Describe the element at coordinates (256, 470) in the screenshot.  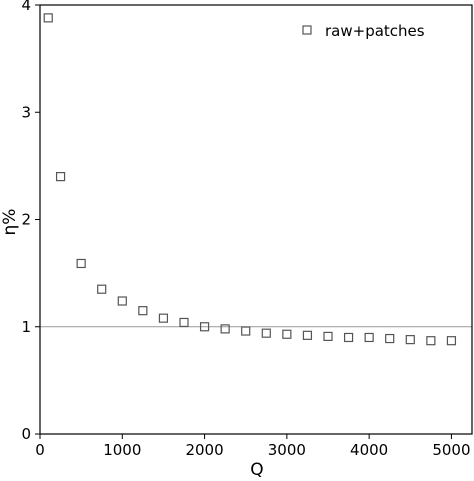
I see `x-axis-label: Q` at that location.